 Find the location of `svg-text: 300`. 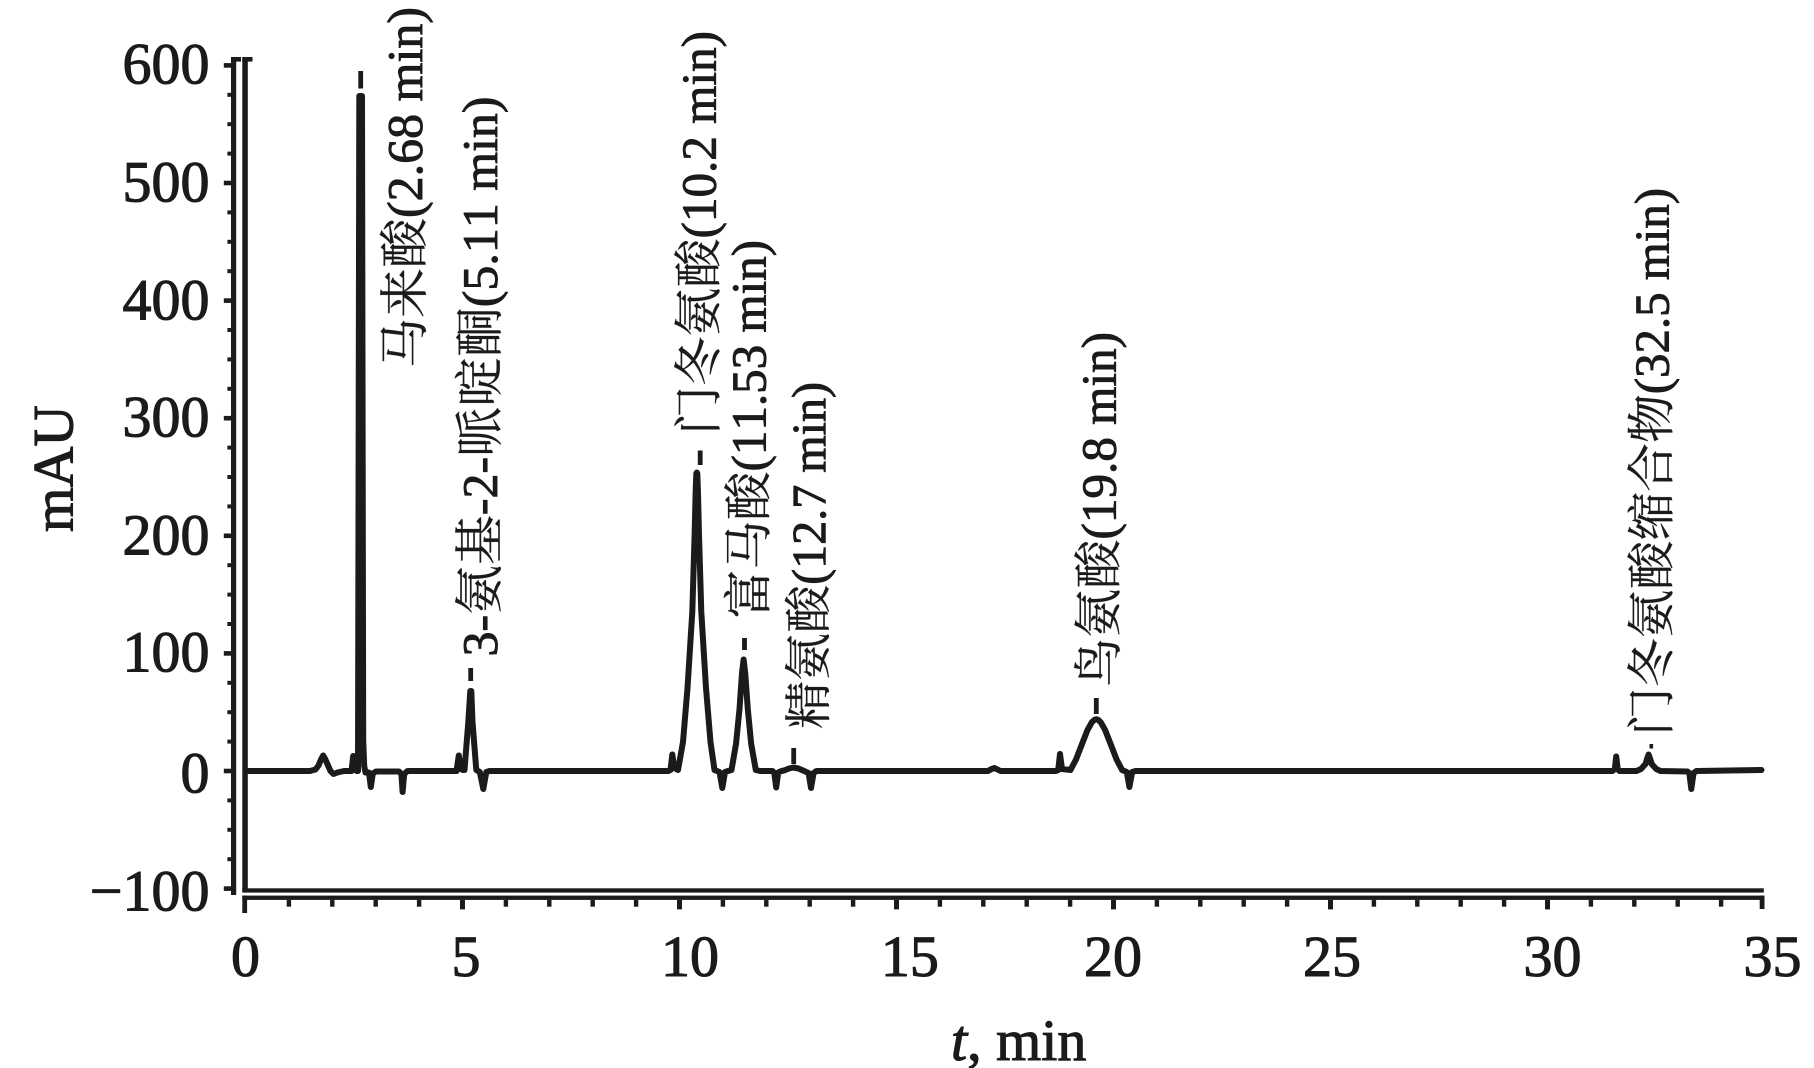

svg-text: 300 is located at coordinates (166, 417).